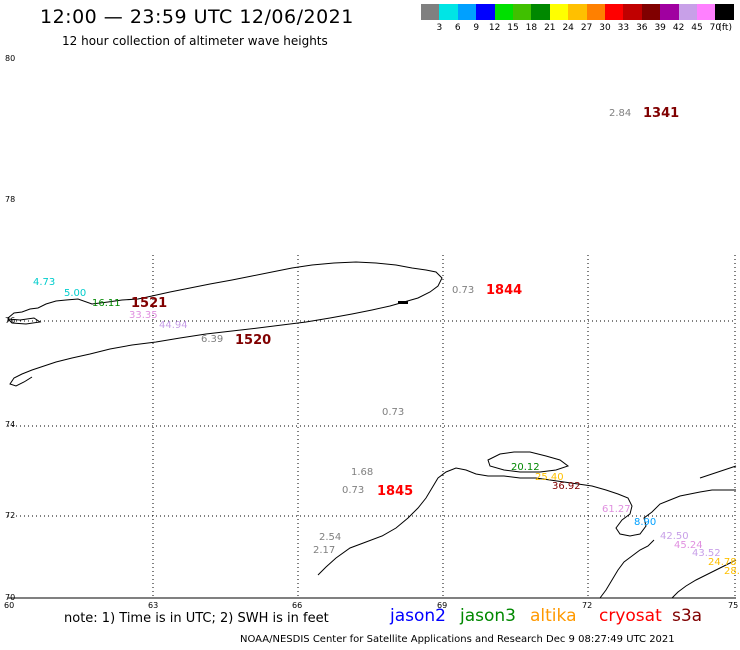 The image size is (740, 650). Describe the element at coordinates (550, 28) in the screenshot. I see `legend-label: 21` at that location.